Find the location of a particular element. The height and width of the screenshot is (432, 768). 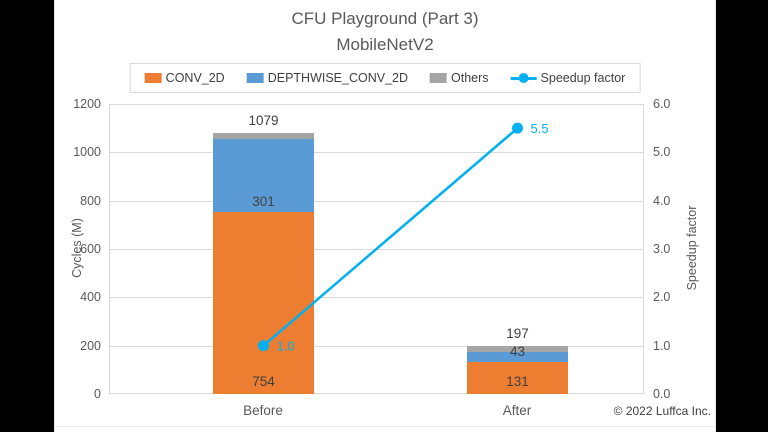

left-axis-tick: 0 is located at coordinates (97, 394).